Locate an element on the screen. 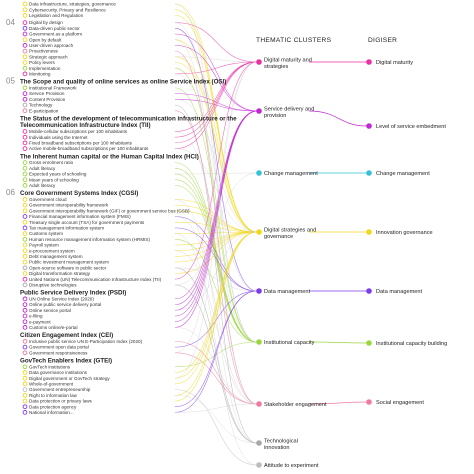 The width and height of the screenshot is (474, 474). group-heading: GovTech Enablers Index (GTEI) is located at coordinates (66, 361).